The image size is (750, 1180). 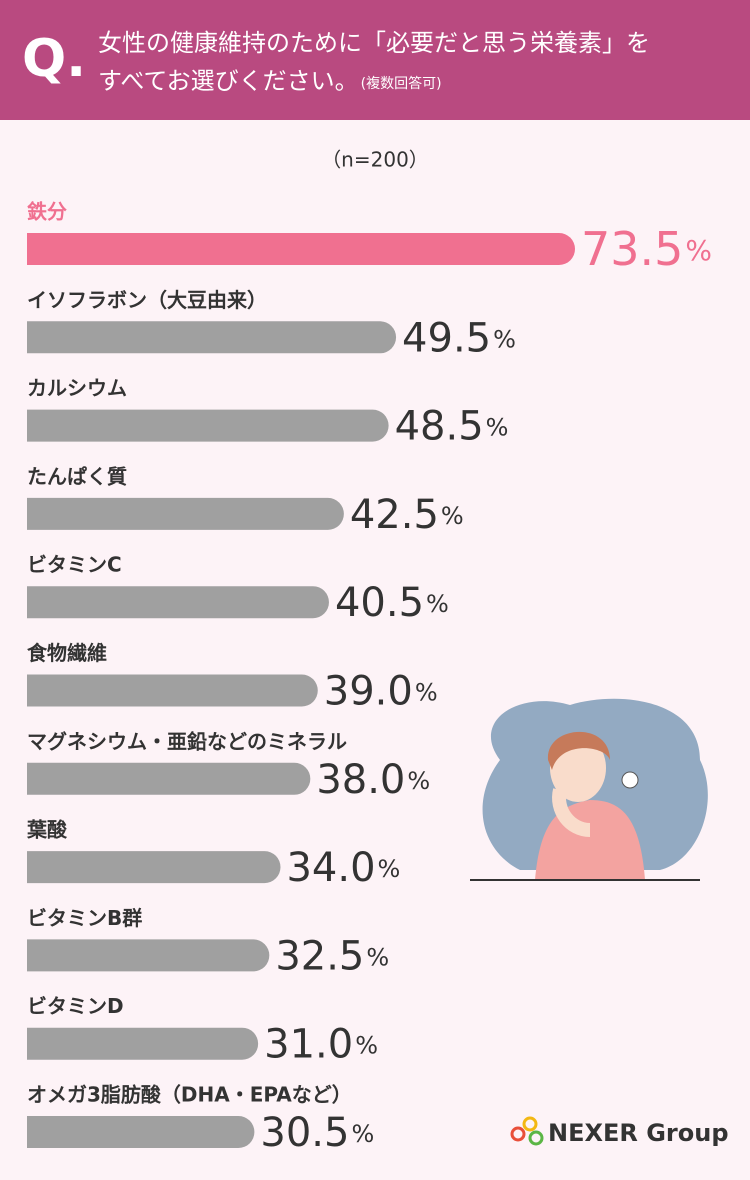 What do you see at coordinates (84, 918) in the screenshot?
I see `category-label: ビタミンB群` at bounding box center [84, 918].